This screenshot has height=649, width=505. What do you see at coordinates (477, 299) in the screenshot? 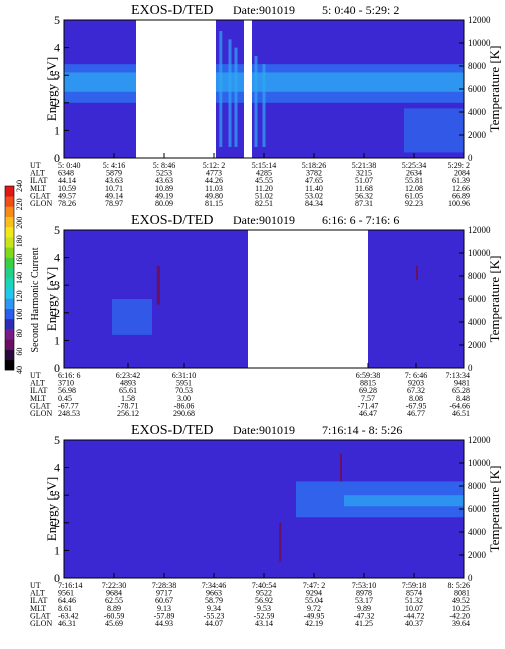
I see `y2tick-label: 6000` at bounding box center [477, 299].